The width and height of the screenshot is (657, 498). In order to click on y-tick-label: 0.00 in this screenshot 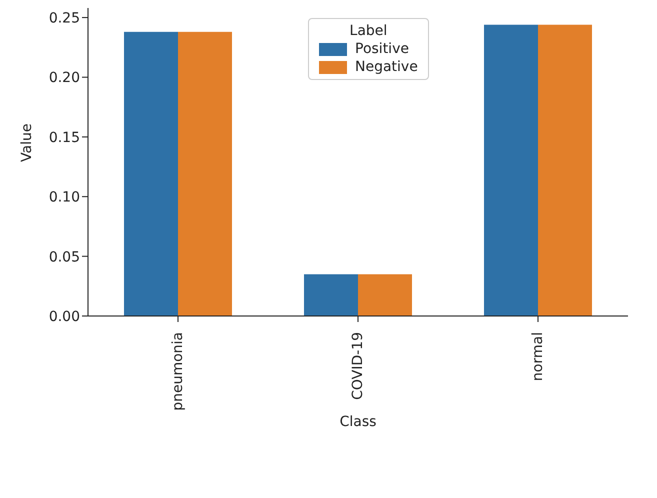, I will do `click(64, 316)`.